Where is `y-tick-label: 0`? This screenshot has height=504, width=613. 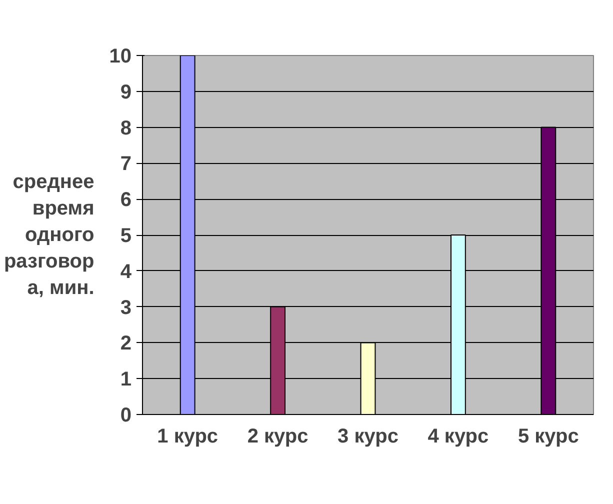 y-tick-label: 0 is located at coordinates (126, 415).